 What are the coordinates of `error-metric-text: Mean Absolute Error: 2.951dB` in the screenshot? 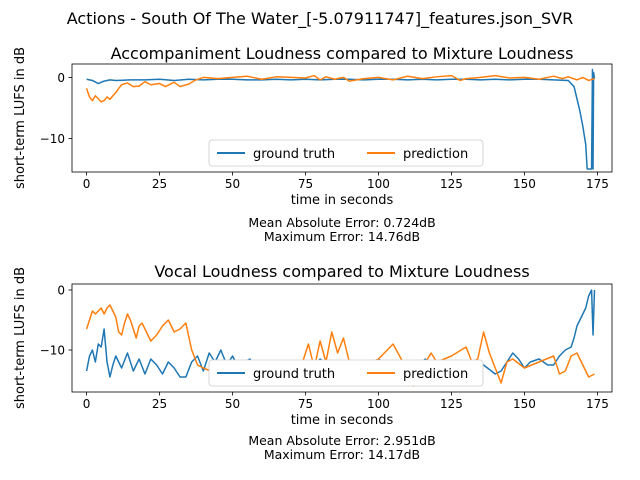 It's located at (341, 440).